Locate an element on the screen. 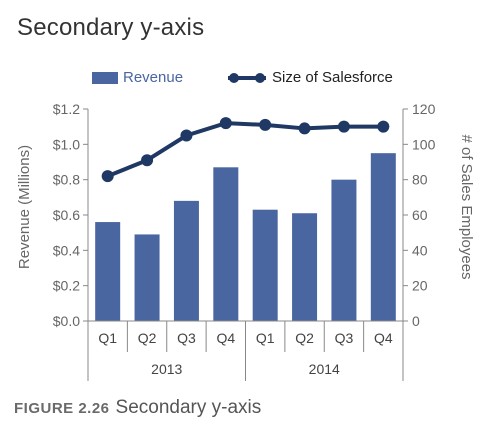 The height and width of the screenshot is (426, 491). figure-caption: FIGURE 2.26 Secondary y-axis is located at coordinates (137, 408).